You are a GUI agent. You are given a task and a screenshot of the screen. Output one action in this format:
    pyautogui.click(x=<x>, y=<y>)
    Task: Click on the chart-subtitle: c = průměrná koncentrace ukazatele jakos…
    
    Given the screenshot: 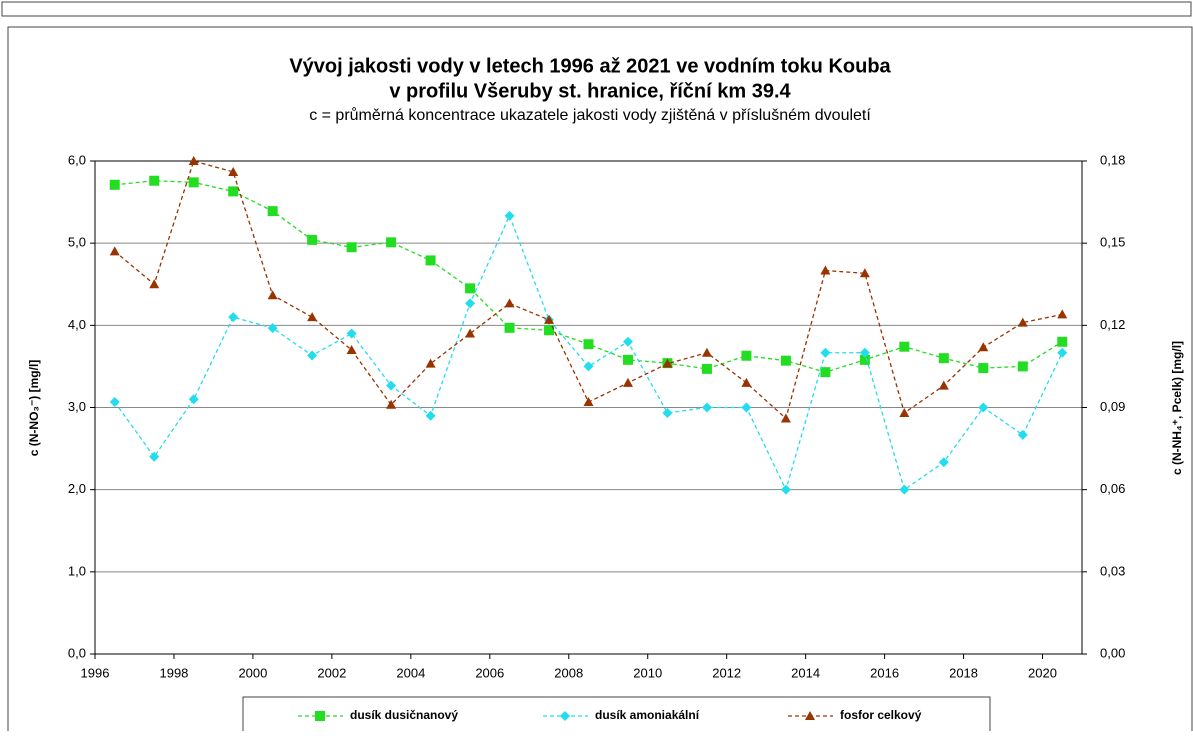 What is the action you would take?
    pyautogui.click(x=590, y=115)
    